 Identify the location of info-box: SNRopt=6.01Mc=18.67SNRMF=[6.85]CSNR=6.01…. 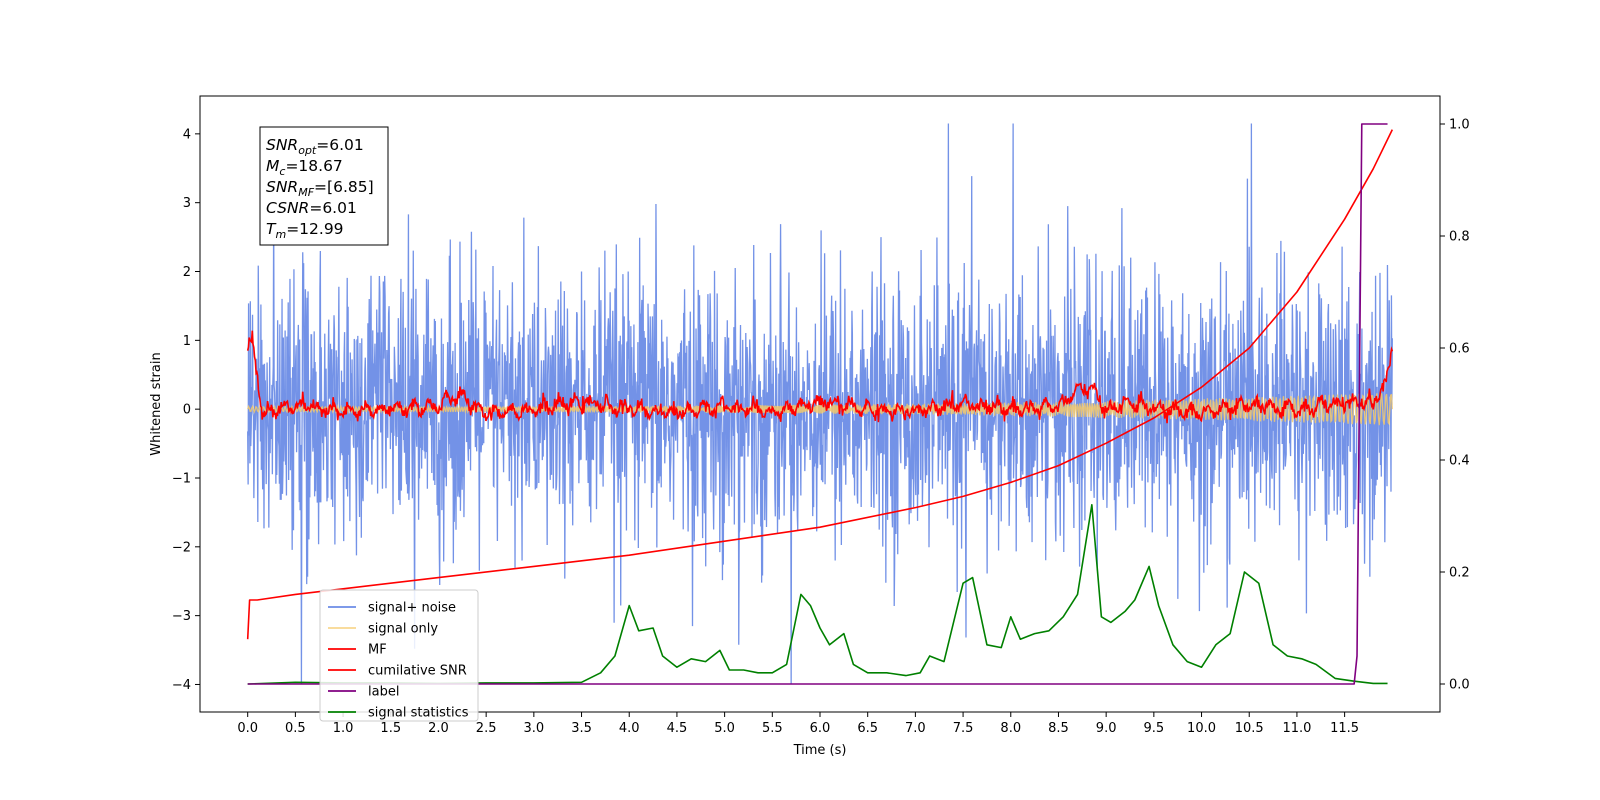
(324, 186).